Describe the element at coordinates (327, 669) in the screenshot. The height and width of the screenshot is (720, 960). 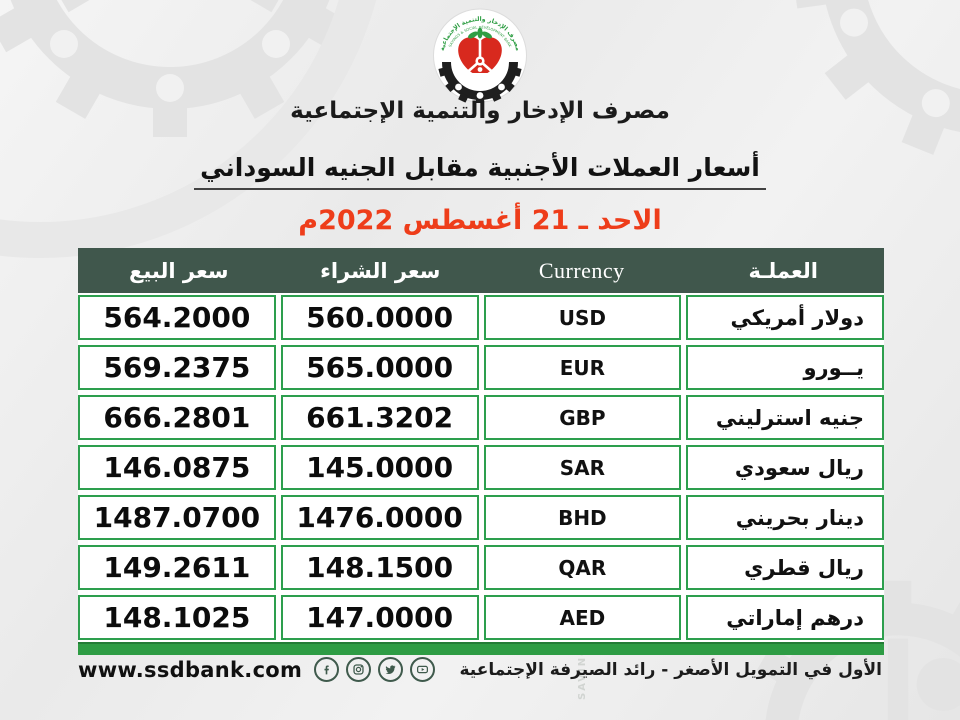
I see `facebook-icon` at that location.